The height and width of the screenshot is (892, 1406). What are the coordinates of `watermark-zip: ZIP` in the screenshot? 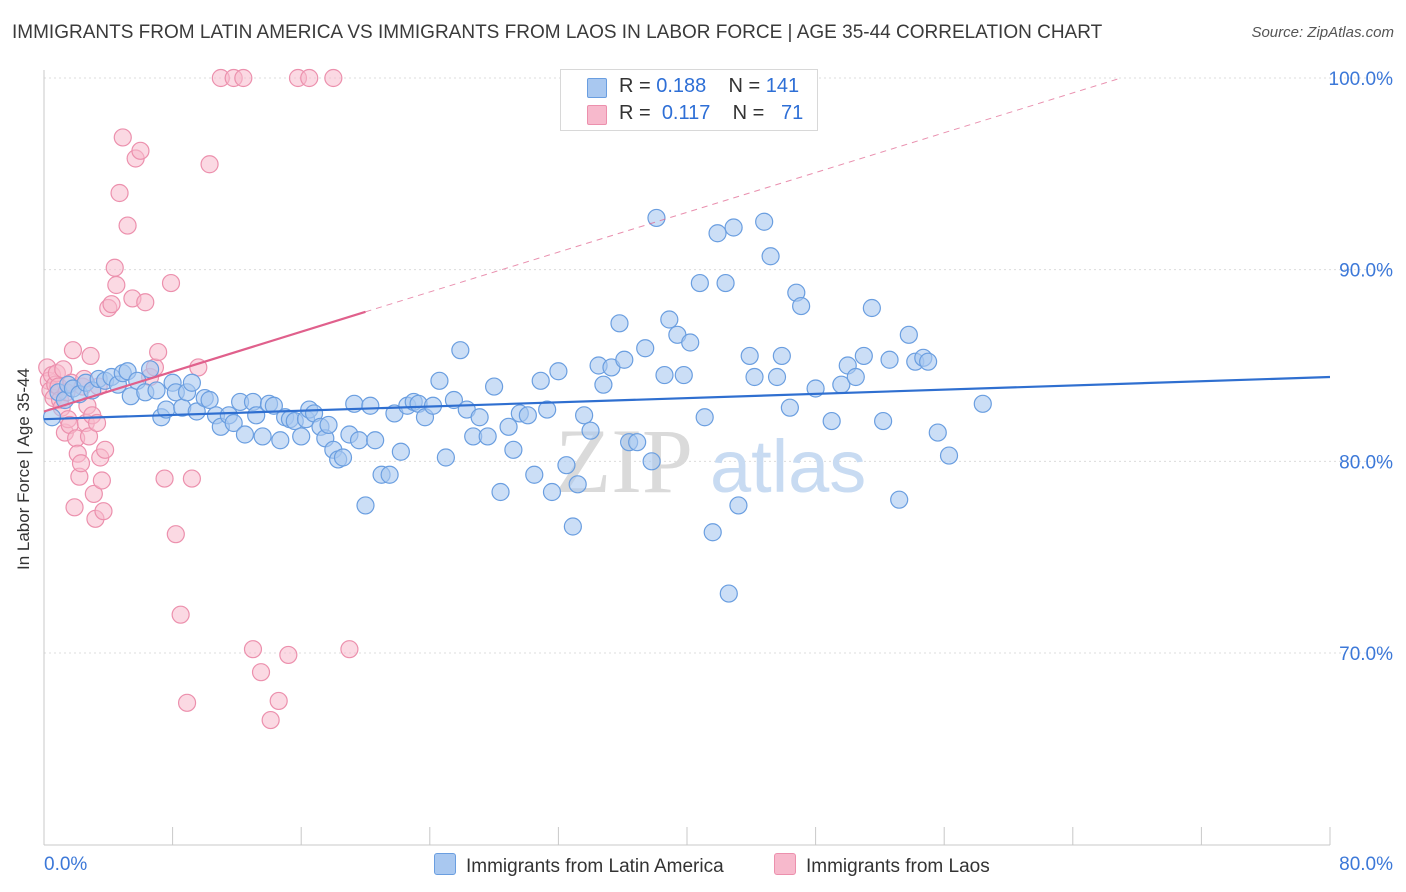 It's located at (624, 461).